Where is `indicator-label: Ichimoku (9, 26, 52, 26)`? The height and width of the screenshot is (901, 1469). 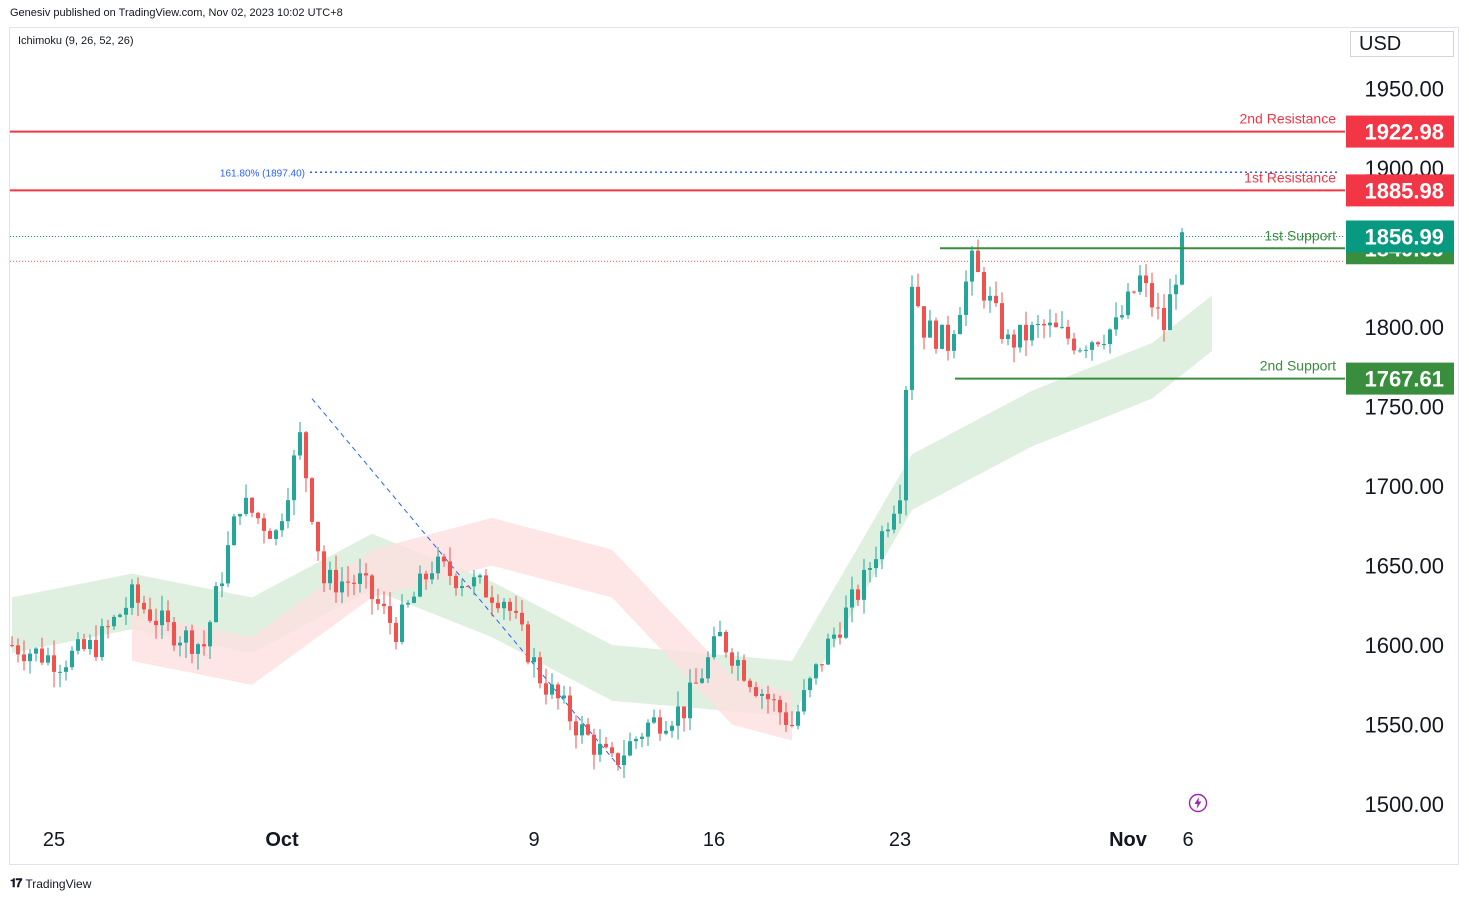
indicator-label: Ichimoku (9, 26, 52, 26) is located at coordinates (76, 41).